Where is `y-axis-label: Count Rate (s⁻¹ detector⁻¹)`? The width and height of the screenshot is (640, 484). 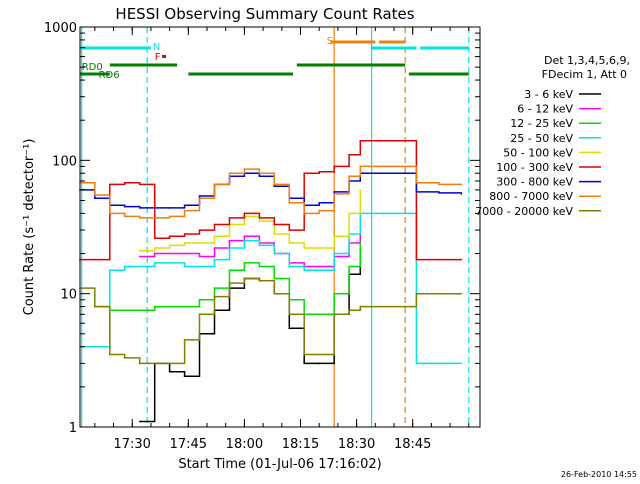
y-axis-label: Count Rate (s⁻¹ detector⁻¹) is located at coordinates (29, 227).